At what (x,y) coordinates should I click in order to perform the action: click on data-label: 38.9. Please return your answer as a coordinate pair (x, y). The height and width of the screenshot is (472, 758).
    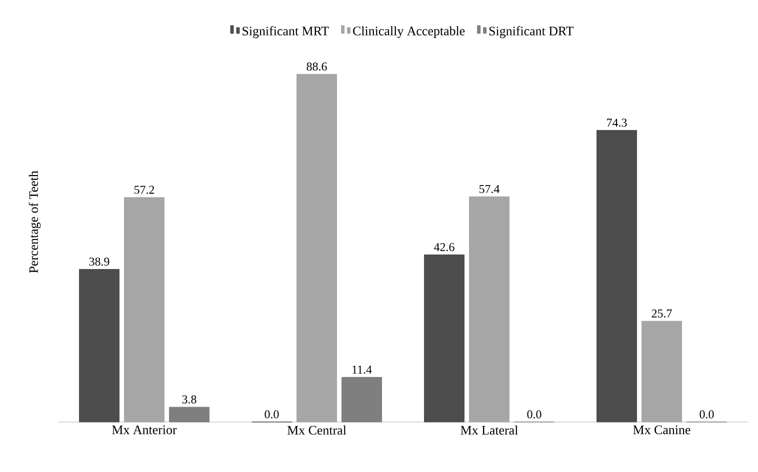
    Looking at the image, I should click on (99, 262).